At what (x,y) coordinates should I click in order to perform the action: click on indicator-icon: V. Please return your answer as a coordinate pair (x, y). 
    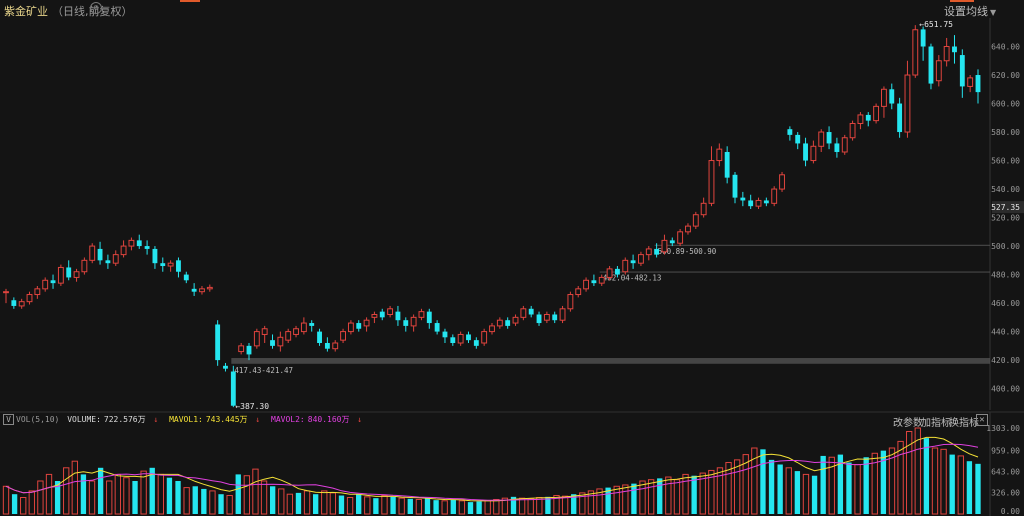
    Looking at the image, I should click on (8, 419).